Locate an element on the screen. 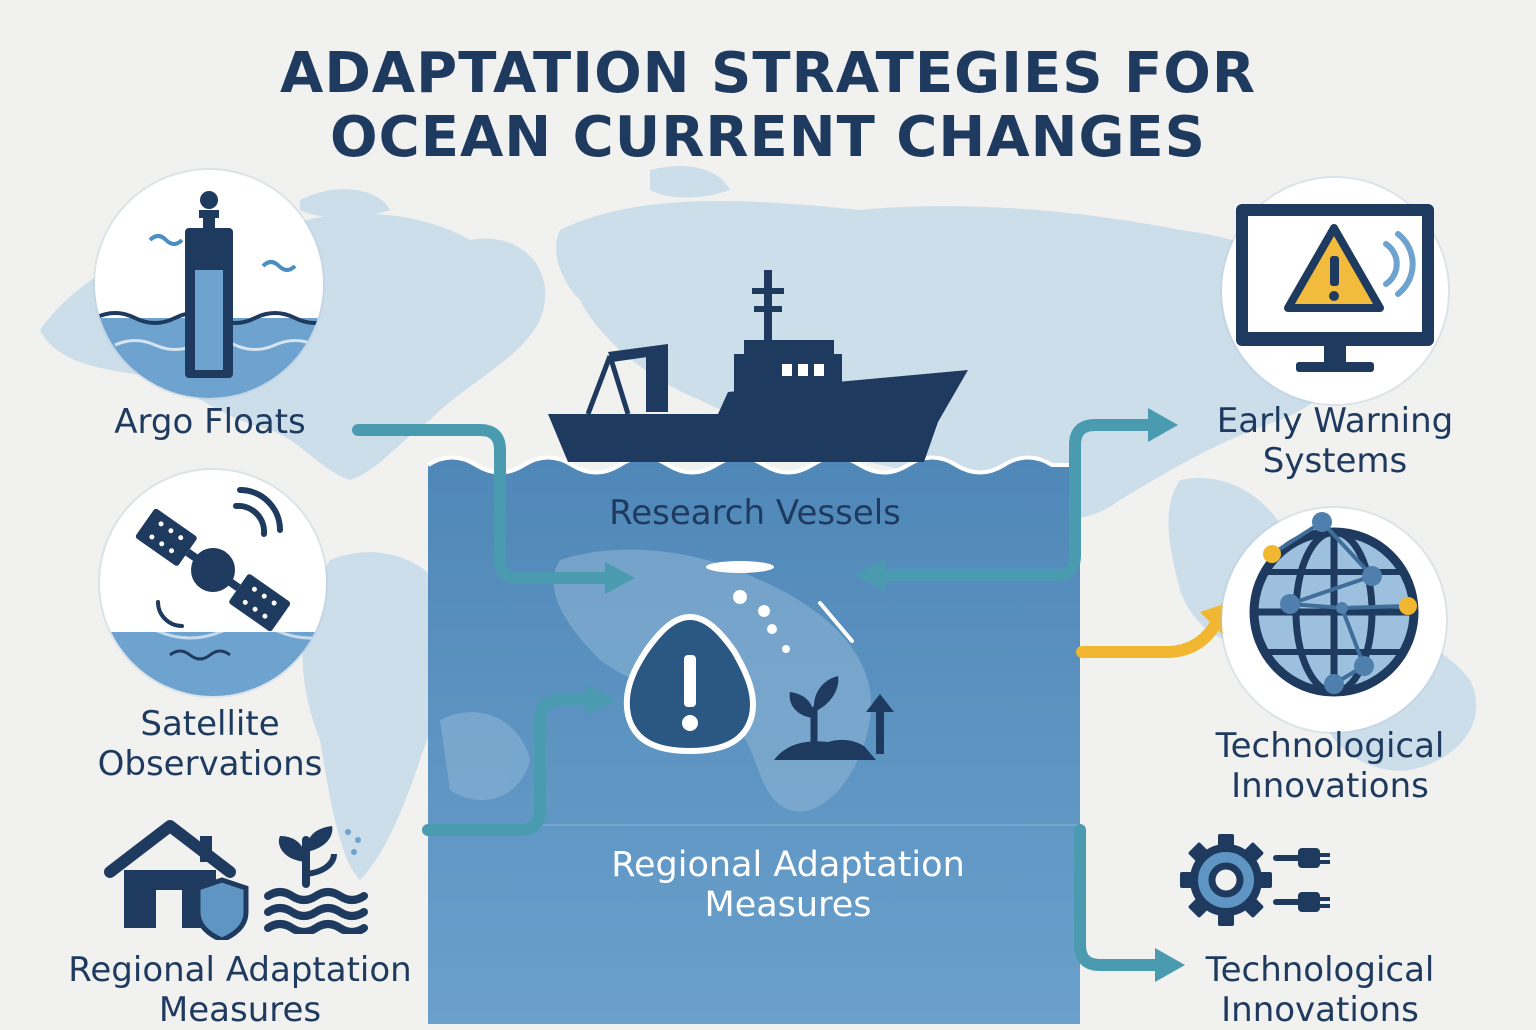 The width and height of the screenshot is (1536, 1030). satellite-icon is located at coordinates (213, 591).